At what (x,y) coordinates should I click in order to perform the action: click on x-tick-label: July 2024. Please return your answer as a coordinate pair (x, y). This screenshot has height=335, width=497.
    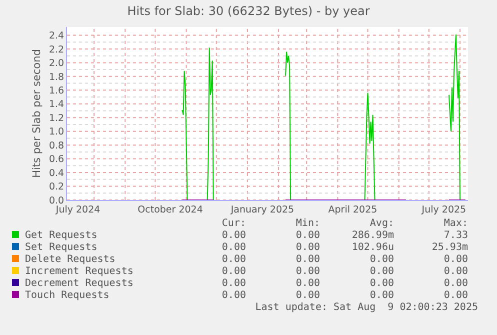
    Looking at the image, I should click on (77, 210).